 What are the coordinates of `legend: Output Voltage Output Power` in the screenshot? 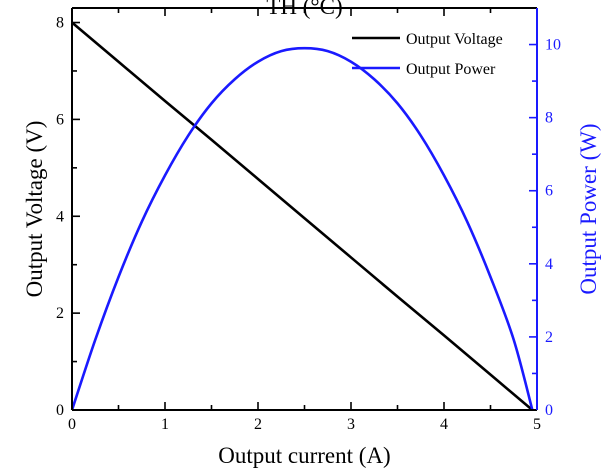 It's located at (427, 54).